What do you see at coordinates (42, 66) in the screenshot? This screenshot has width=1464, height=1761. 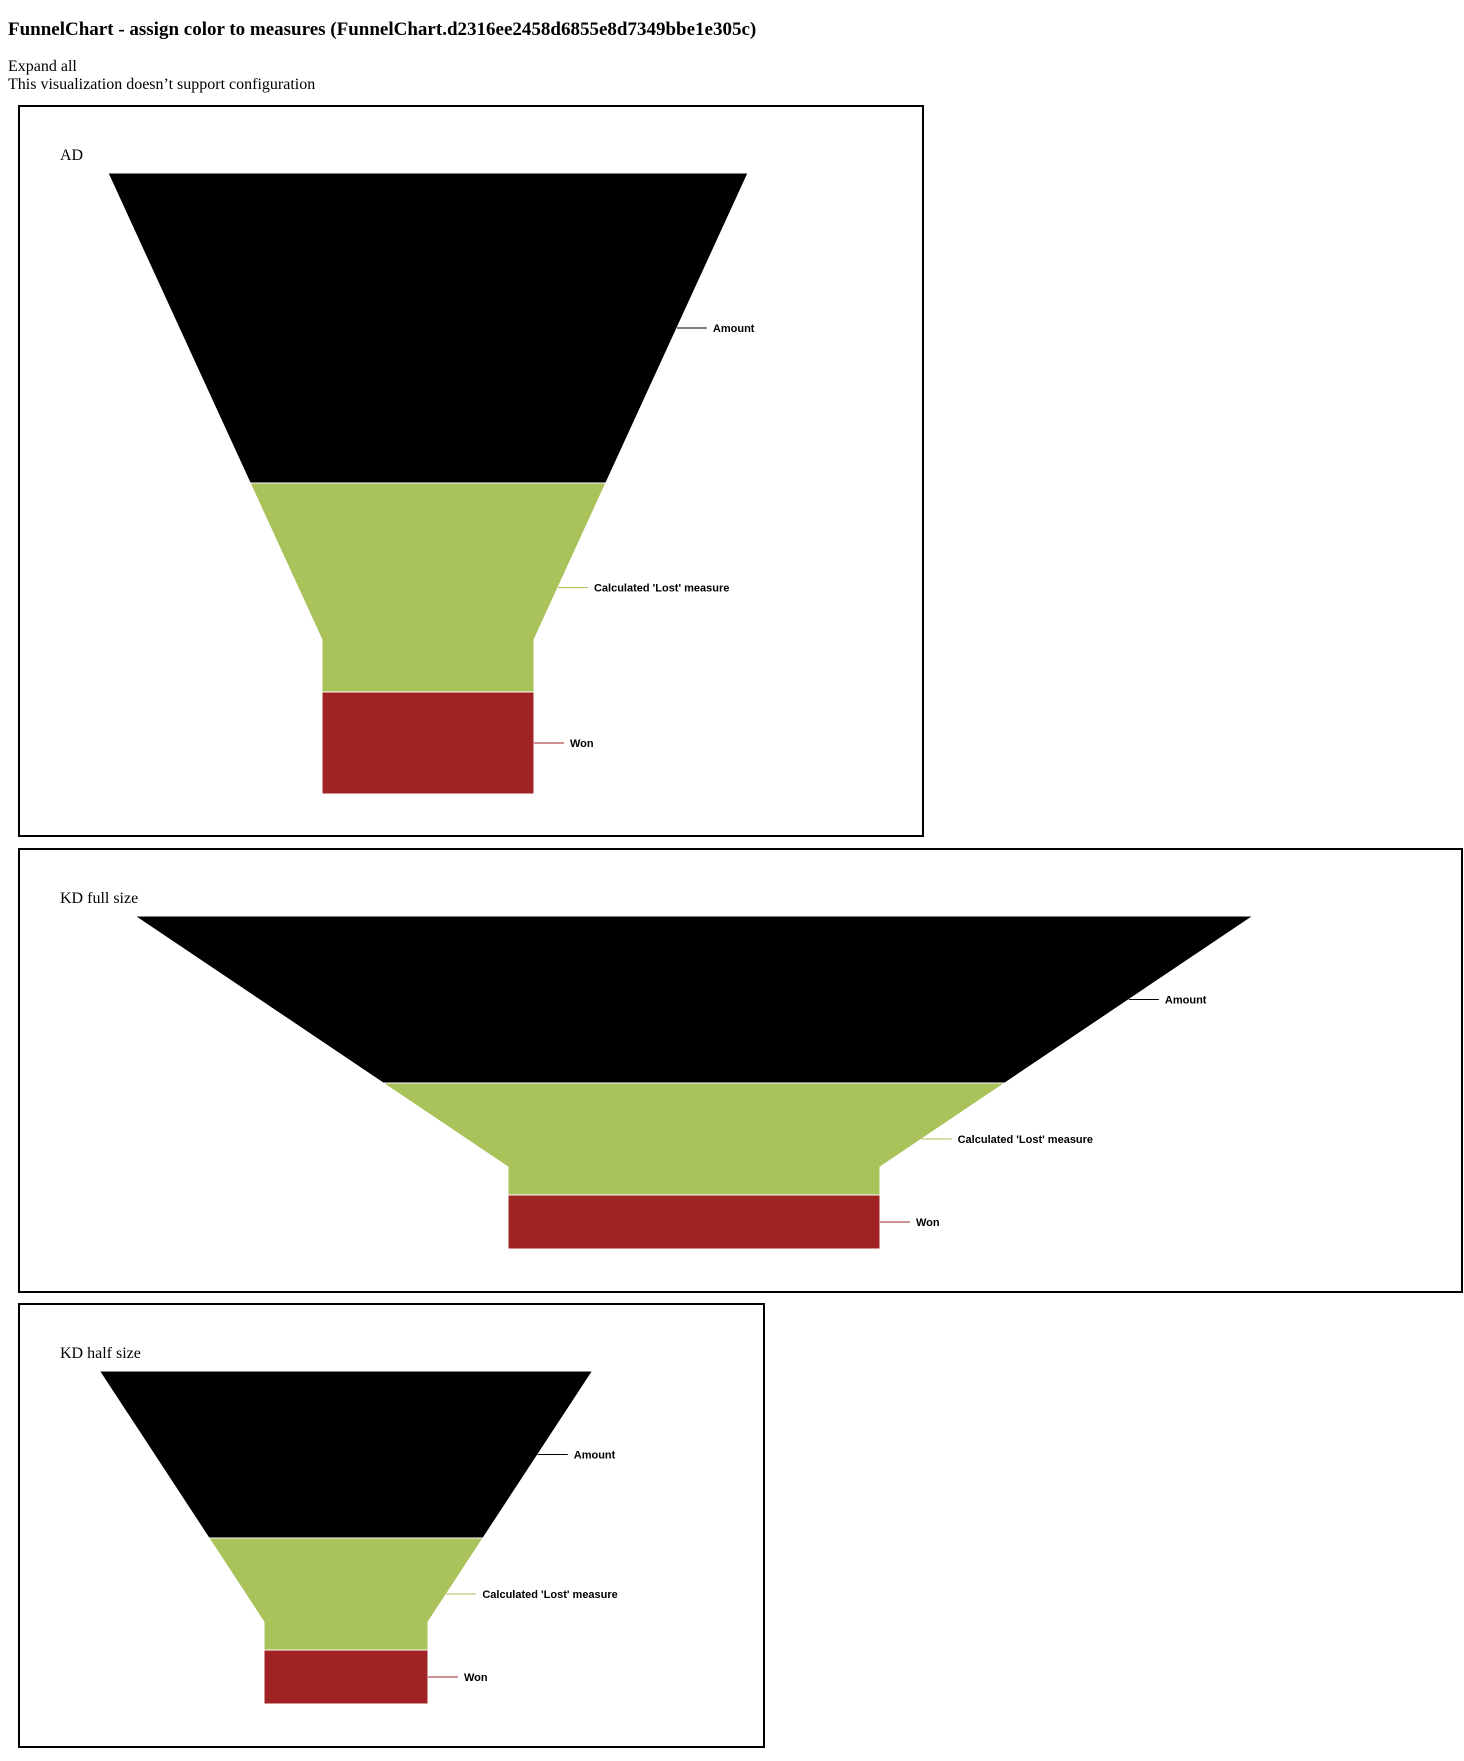 I see `expand-all-link: Expand all` at bounding box center [42, 66].